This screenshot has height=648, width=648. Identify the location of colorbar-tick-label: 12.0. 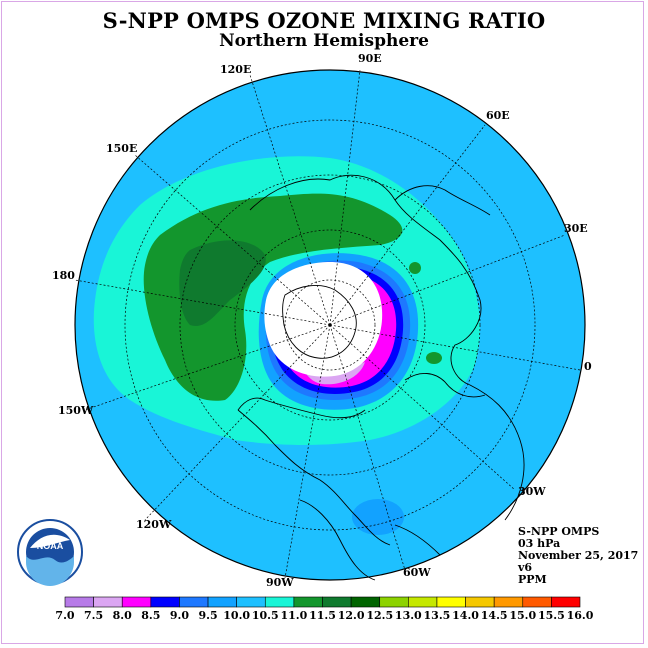
(351, 615).